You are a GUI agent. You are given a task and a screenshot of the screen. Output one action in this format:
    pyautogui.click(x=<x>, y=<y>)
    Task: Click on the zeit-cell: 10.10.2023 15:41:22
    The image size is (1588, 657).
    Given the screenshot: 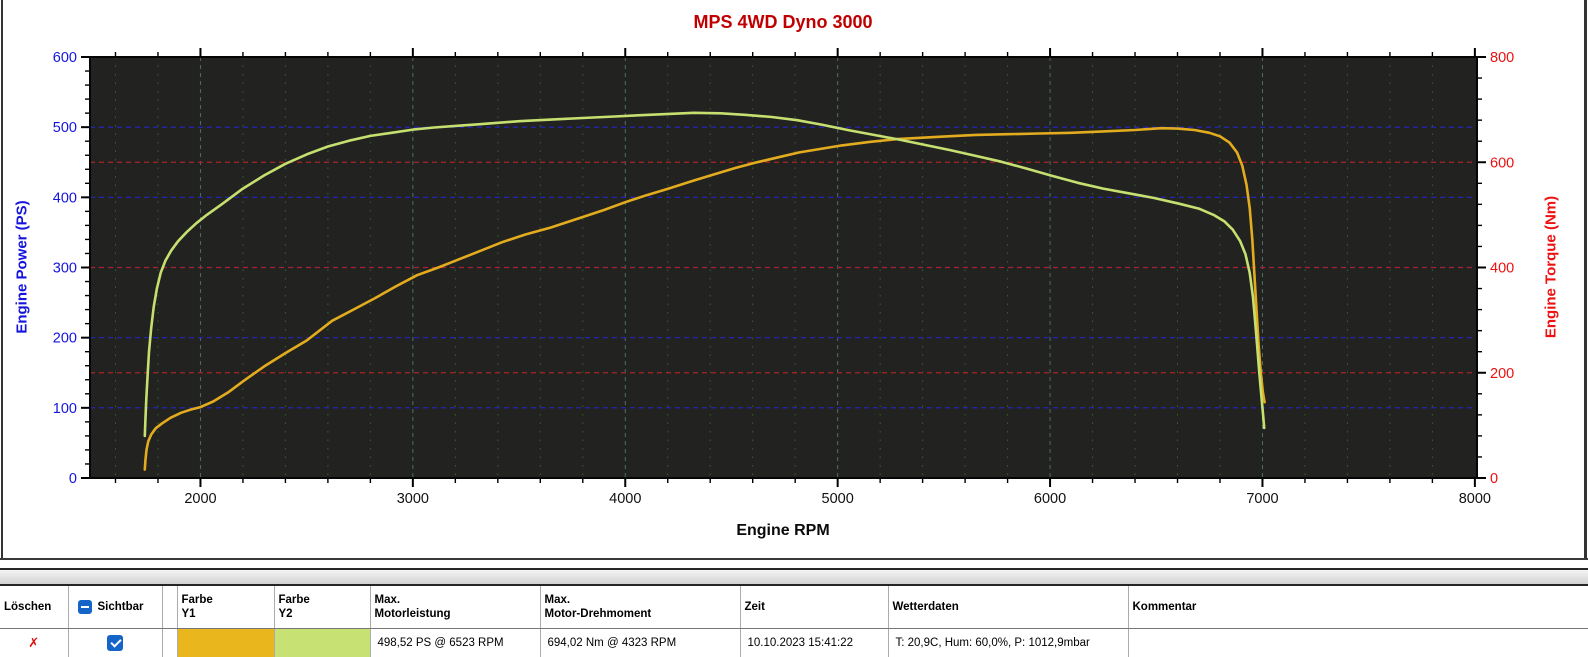 What is the action you would take?
    pyautogui.click(x=814, y=643)
    